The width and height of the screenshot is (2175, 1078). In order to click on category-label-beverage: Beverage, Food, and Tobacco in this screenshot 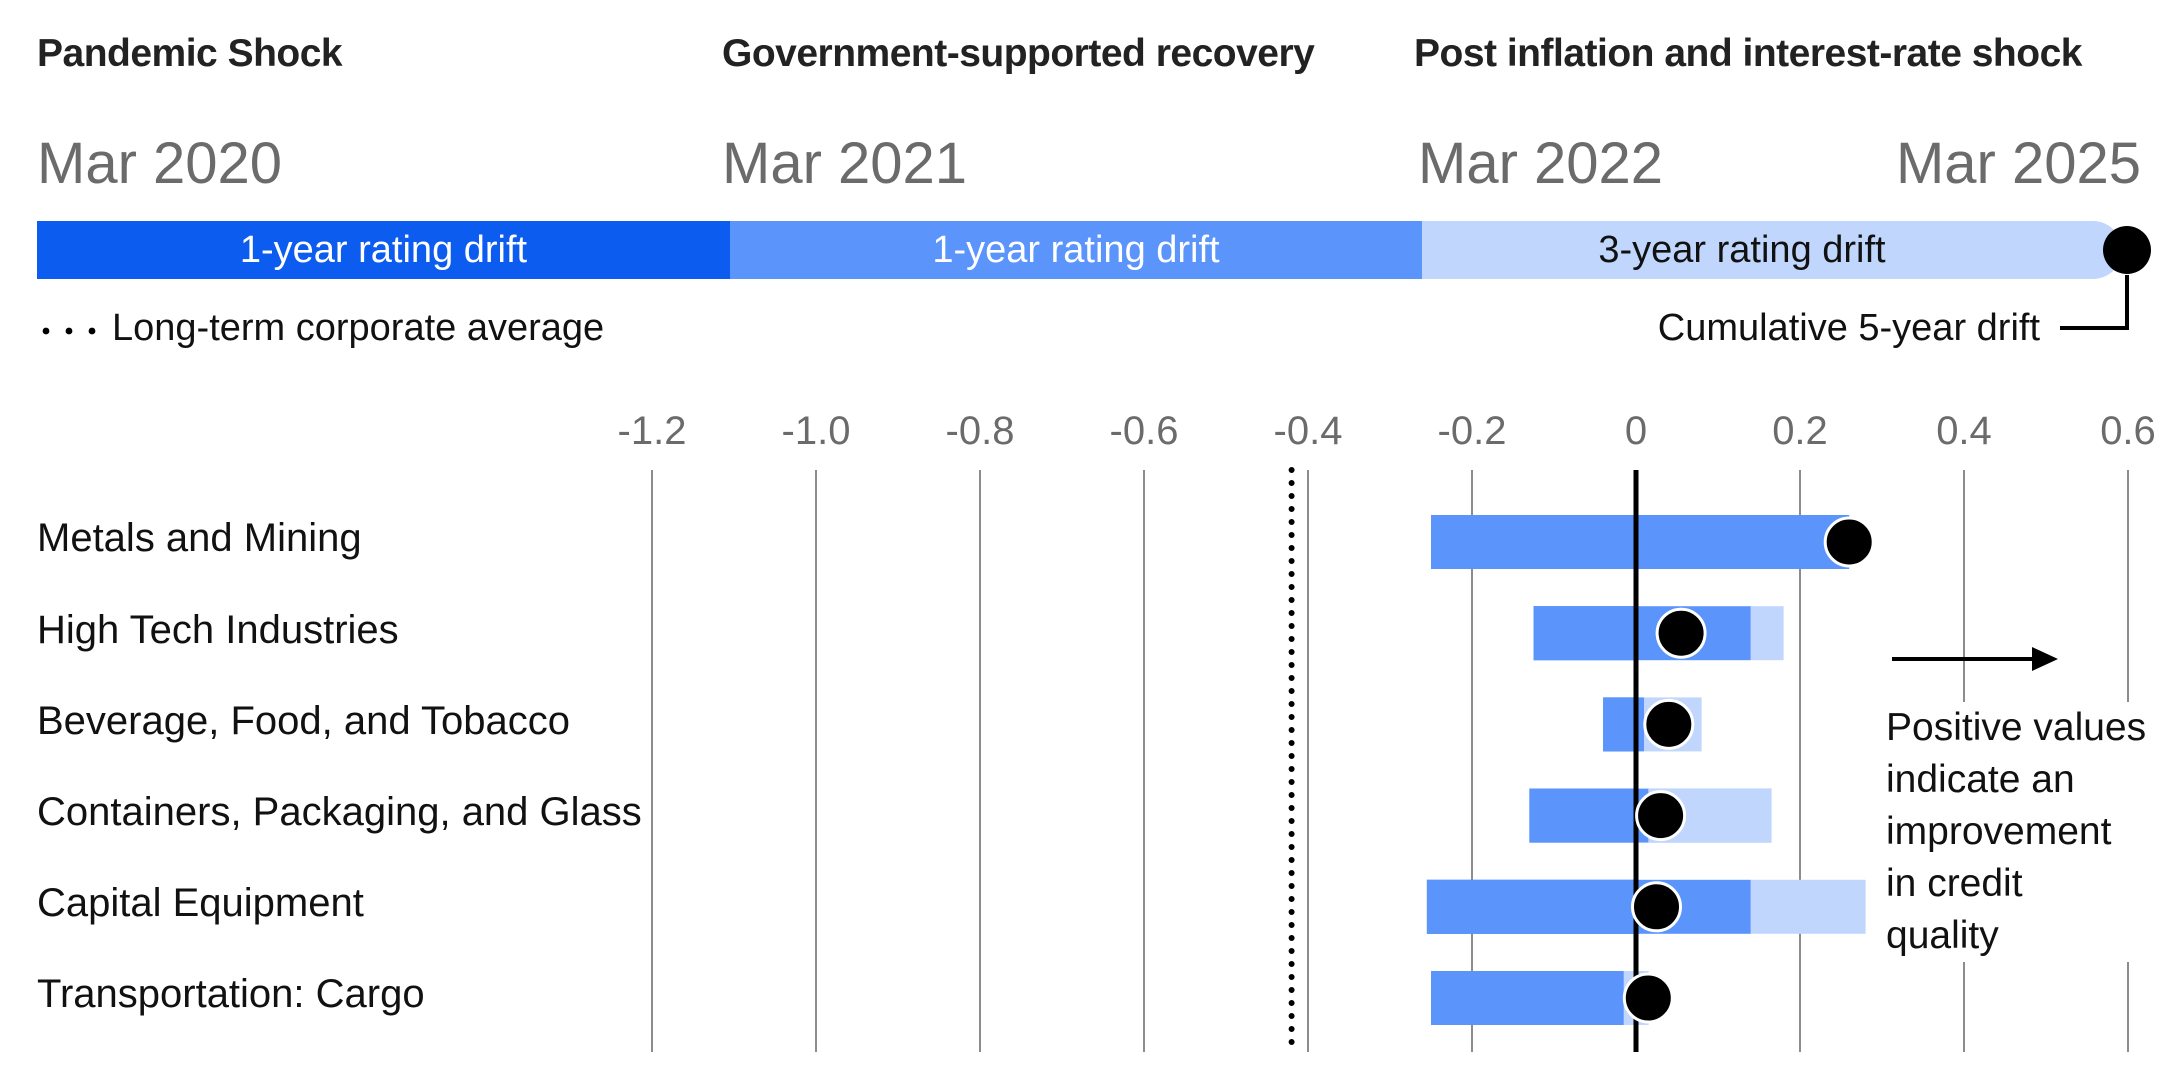, I will do `click(307, 721)`.